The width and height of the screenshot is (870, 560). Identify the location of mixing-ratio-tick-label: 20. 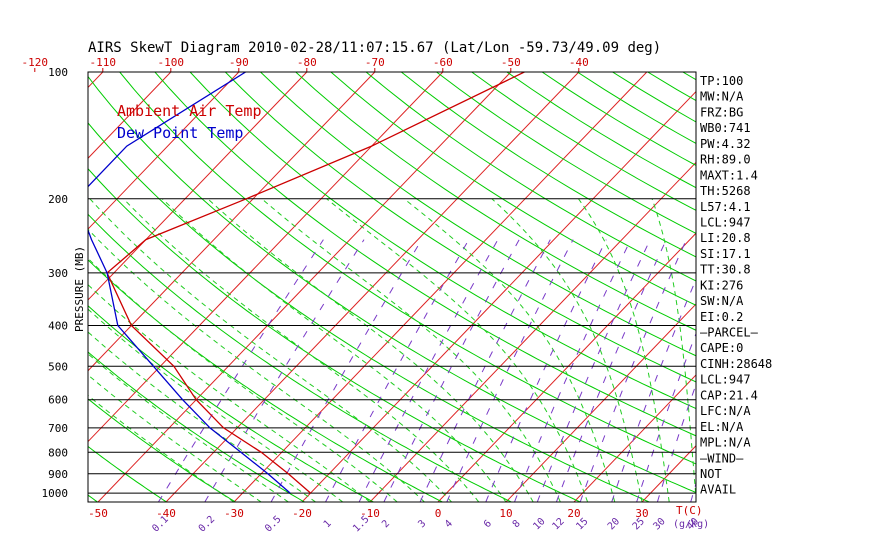
(614, 524).